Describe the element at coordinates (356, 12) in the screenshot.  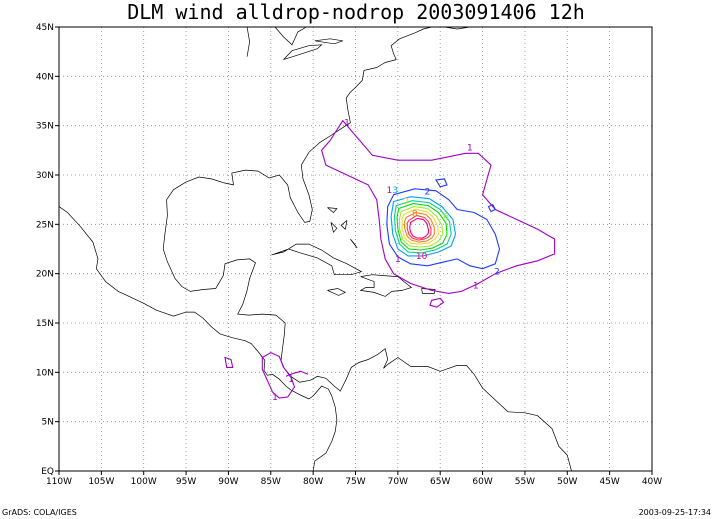
I see `map-title: DLM wind alldrop-nodrop 2003091406 12h` at that location.